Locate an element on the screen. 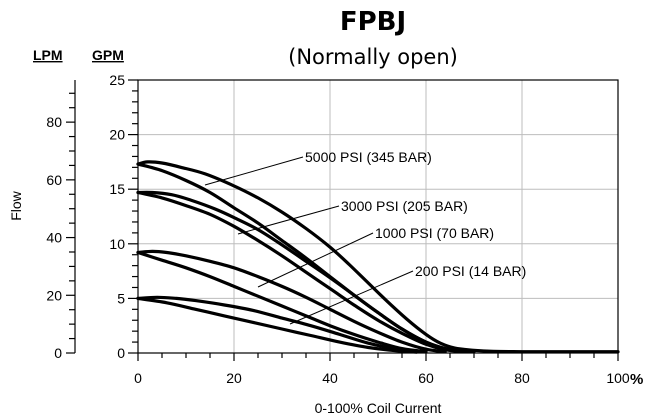  annotation-label: 3000 PSI (205 BAR) is located at coordinates (404, 206).